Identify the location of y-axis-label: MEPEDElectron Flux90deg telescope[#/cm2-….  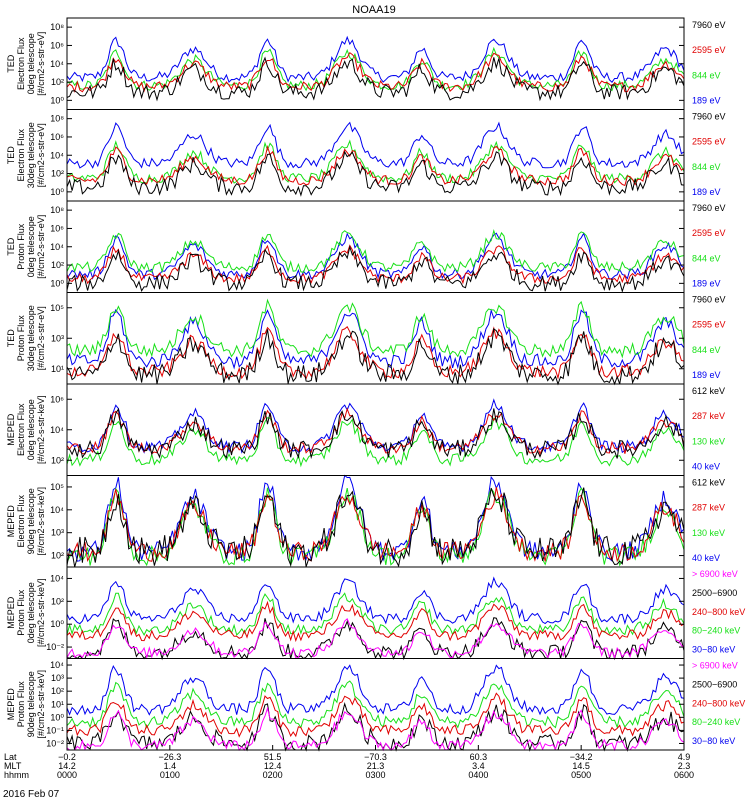
(26, 521).